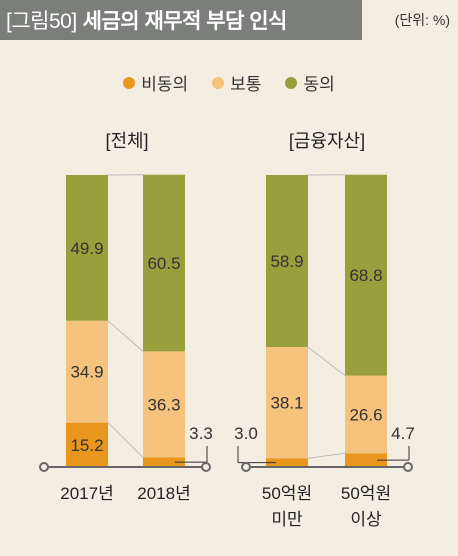  Describe the element at coordinates (86, 493) in the screenshot. I see `category-label: 2017년` at that location.